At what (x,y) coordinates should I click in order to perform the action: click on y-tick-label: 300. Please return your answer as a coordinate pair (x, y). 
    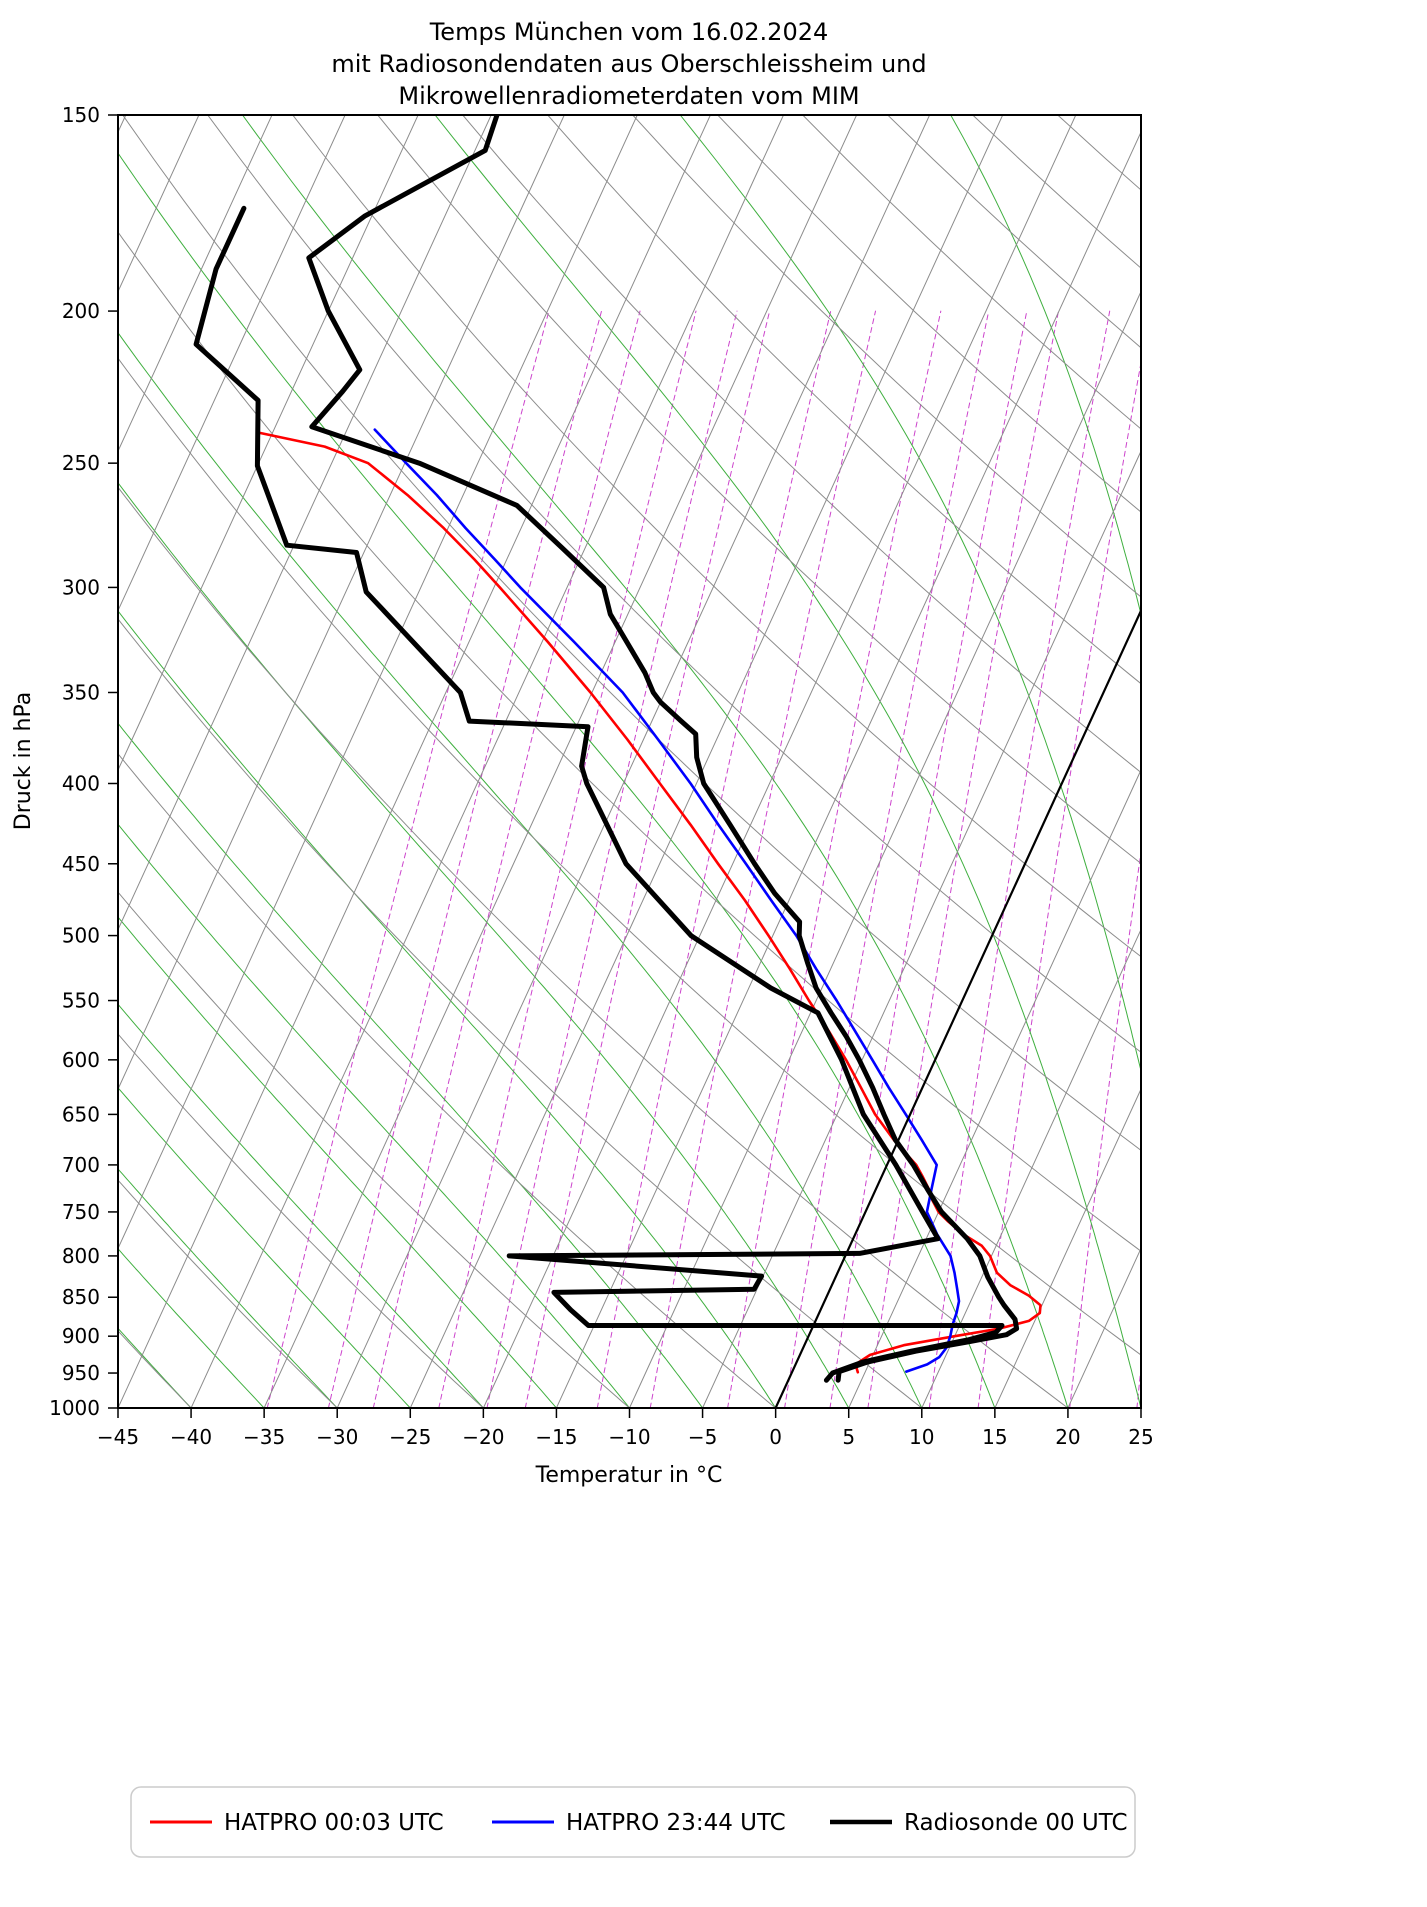
    Looking at the image, I should click on (81, 587).